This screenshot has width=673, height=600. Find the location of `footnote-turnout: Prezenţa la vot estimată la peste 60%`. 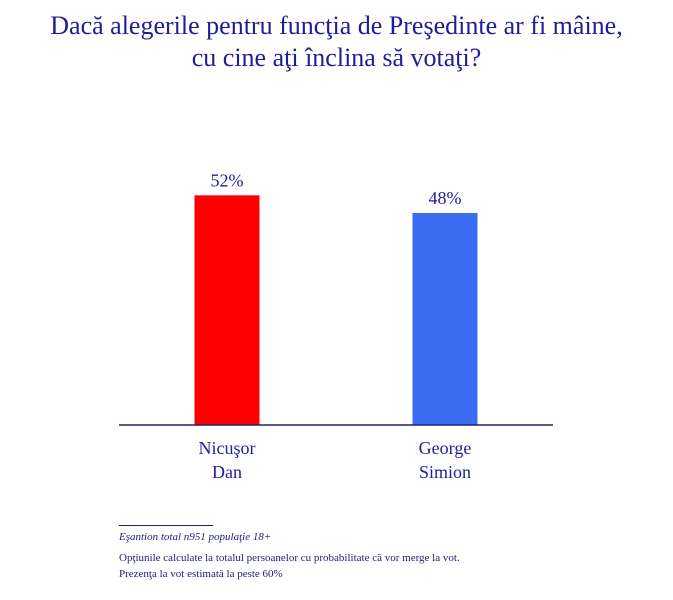

footnote-turnout: Prezenţa la vot estimată la peste 60% is located at coordinates (201, 574).